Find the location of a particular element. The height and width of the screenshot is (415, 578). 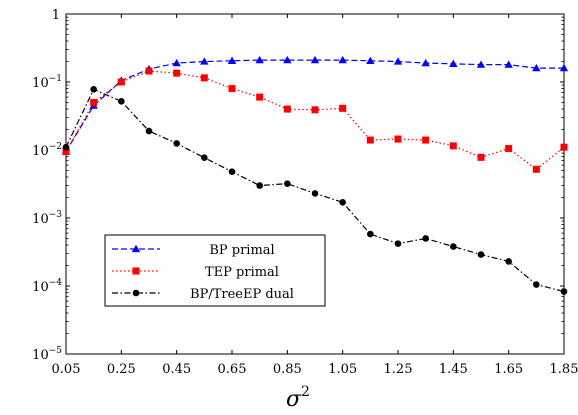

x-axis-label: σ2 is located at coordinates (298, 398).